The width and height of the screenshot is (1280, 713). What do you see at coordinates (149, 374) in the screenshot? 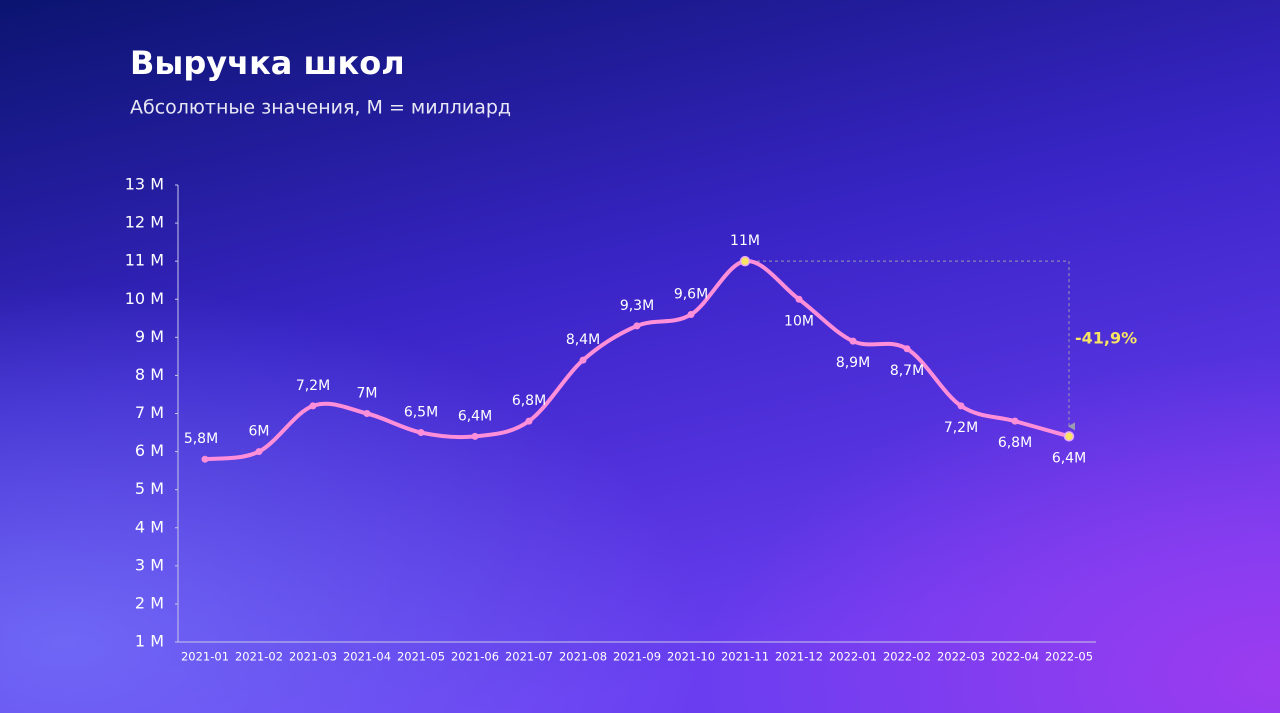
I see `y-tick-label: 8 M` at bounding box center [149, 374].